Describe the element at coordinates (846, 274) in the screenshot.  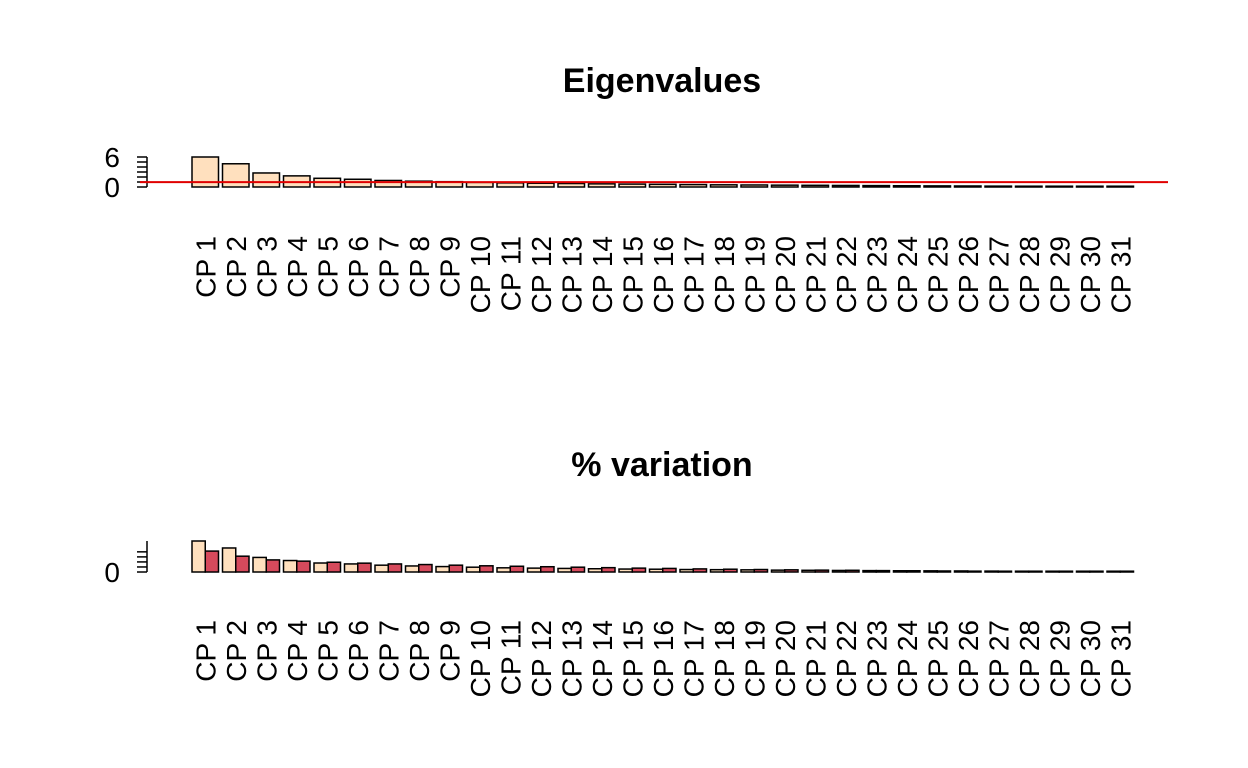
I see `x-tick-label: CP 22` at that location.